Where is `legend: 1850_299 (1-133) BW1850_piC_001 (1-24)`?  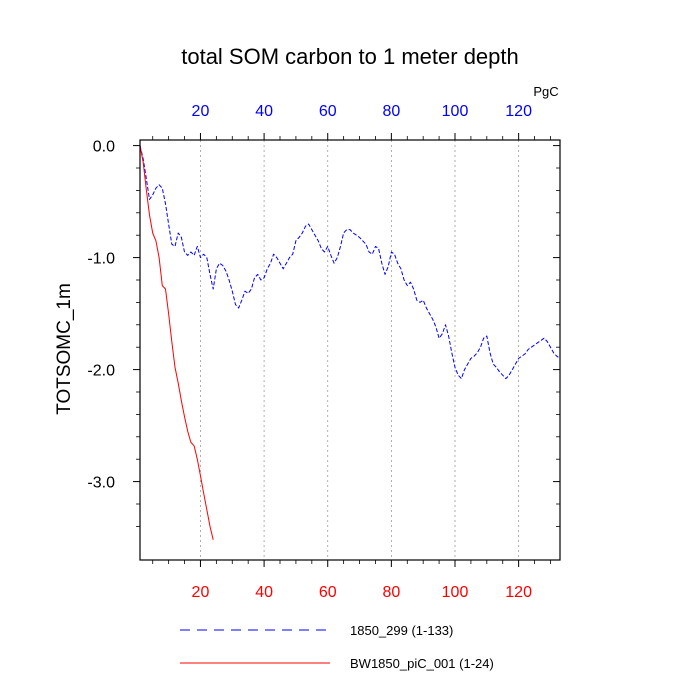 legend: 1850_299 (1-133) BW1850_piC_001 (1-24) is located at coordinates (337, 647).